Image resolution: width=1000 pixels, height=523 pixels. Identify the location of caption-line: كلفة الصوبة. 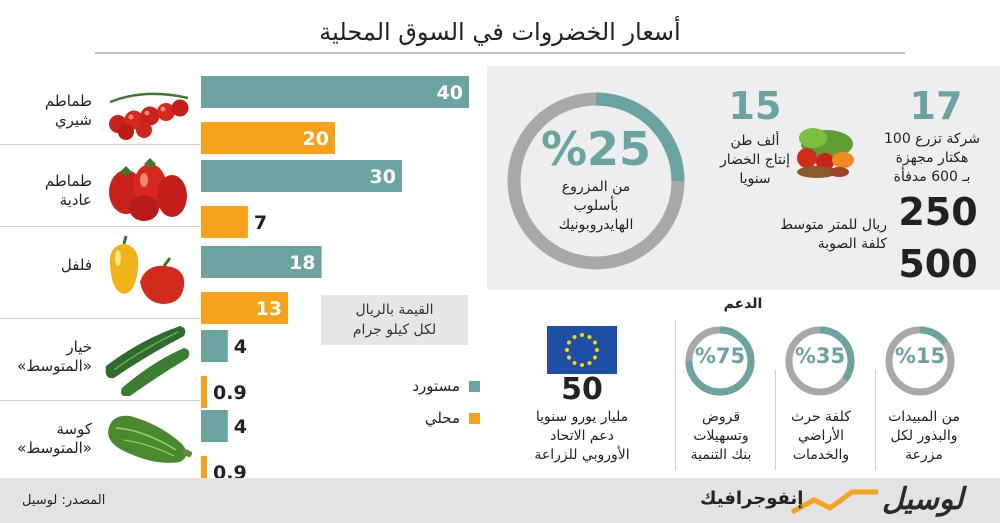
(852, 244).